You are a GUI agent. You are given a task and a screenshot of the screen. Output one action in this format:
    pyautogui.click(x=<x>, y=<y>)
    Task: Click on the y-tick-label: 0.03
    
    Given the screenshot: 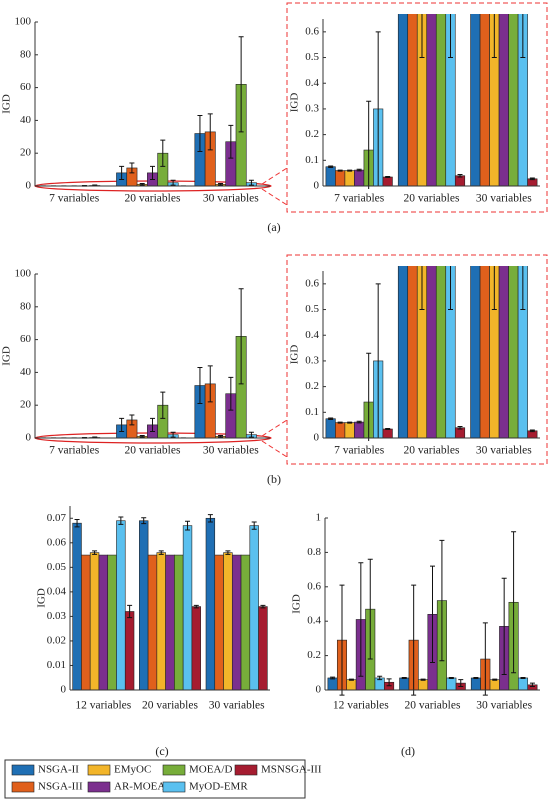 What is the action you would take?
    pyautogui.click(x=57, y=616)
    